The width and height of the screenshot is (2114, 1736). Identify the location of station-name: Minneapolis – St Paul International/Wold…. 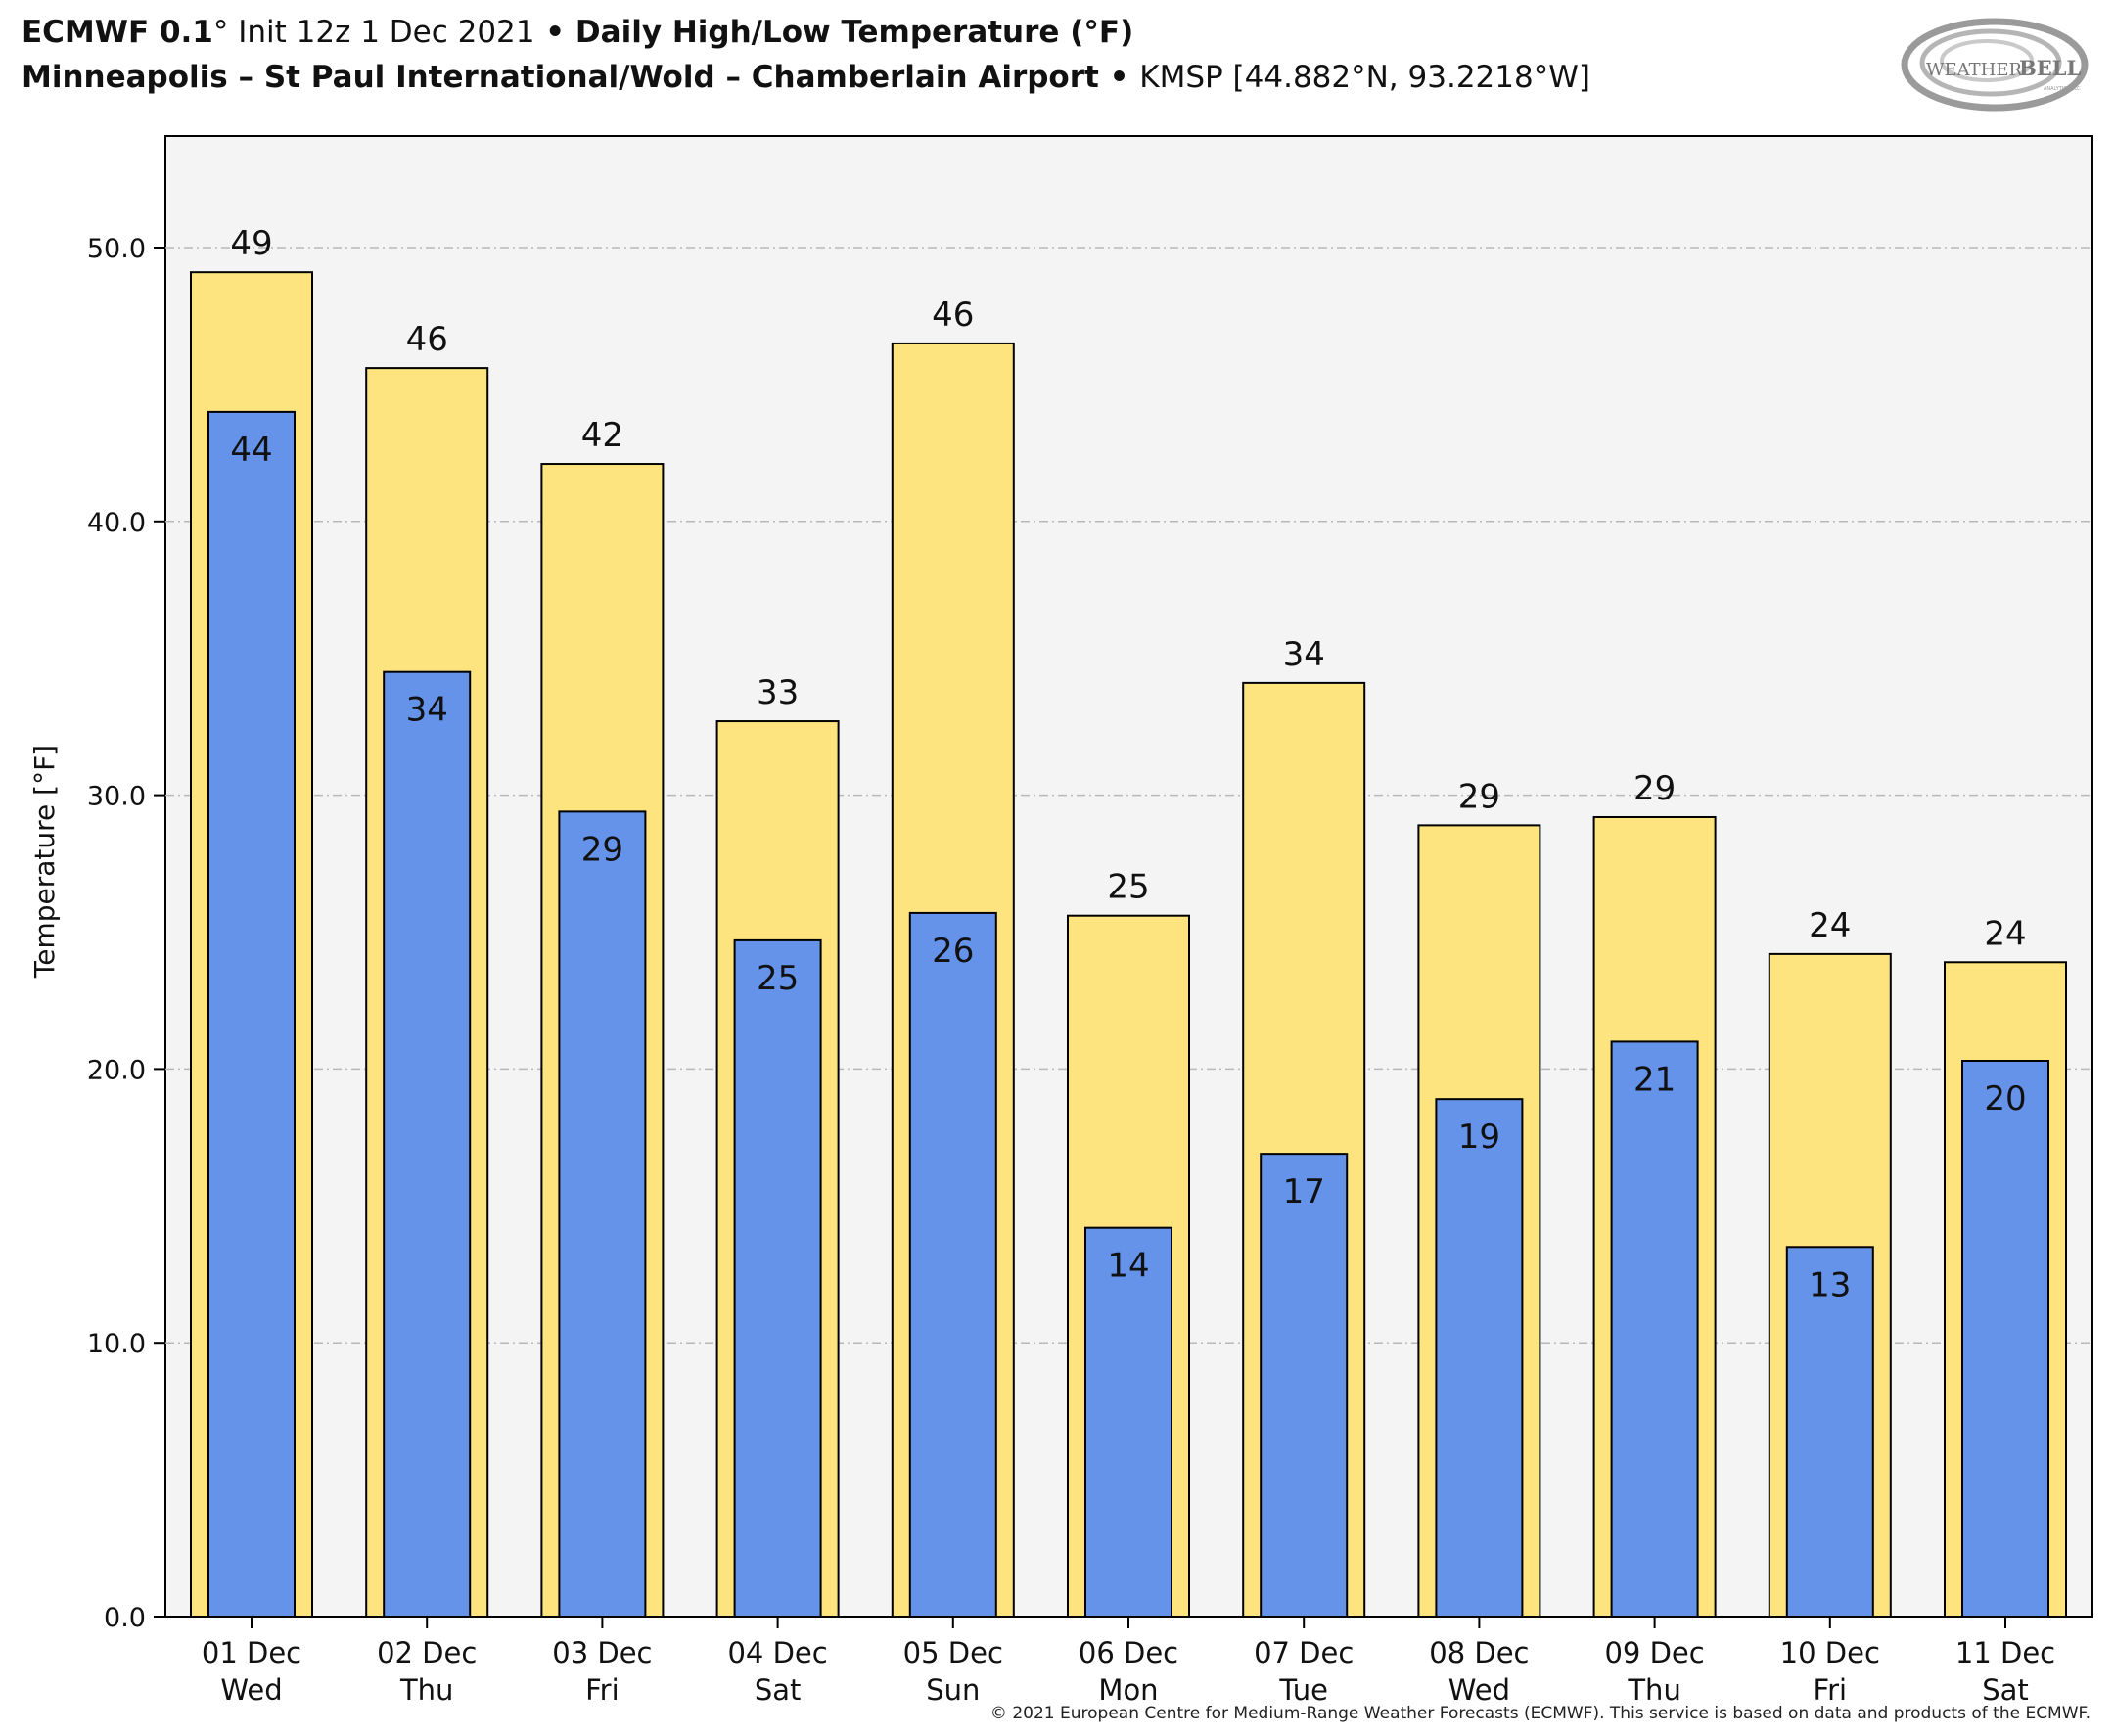
(560, 77).